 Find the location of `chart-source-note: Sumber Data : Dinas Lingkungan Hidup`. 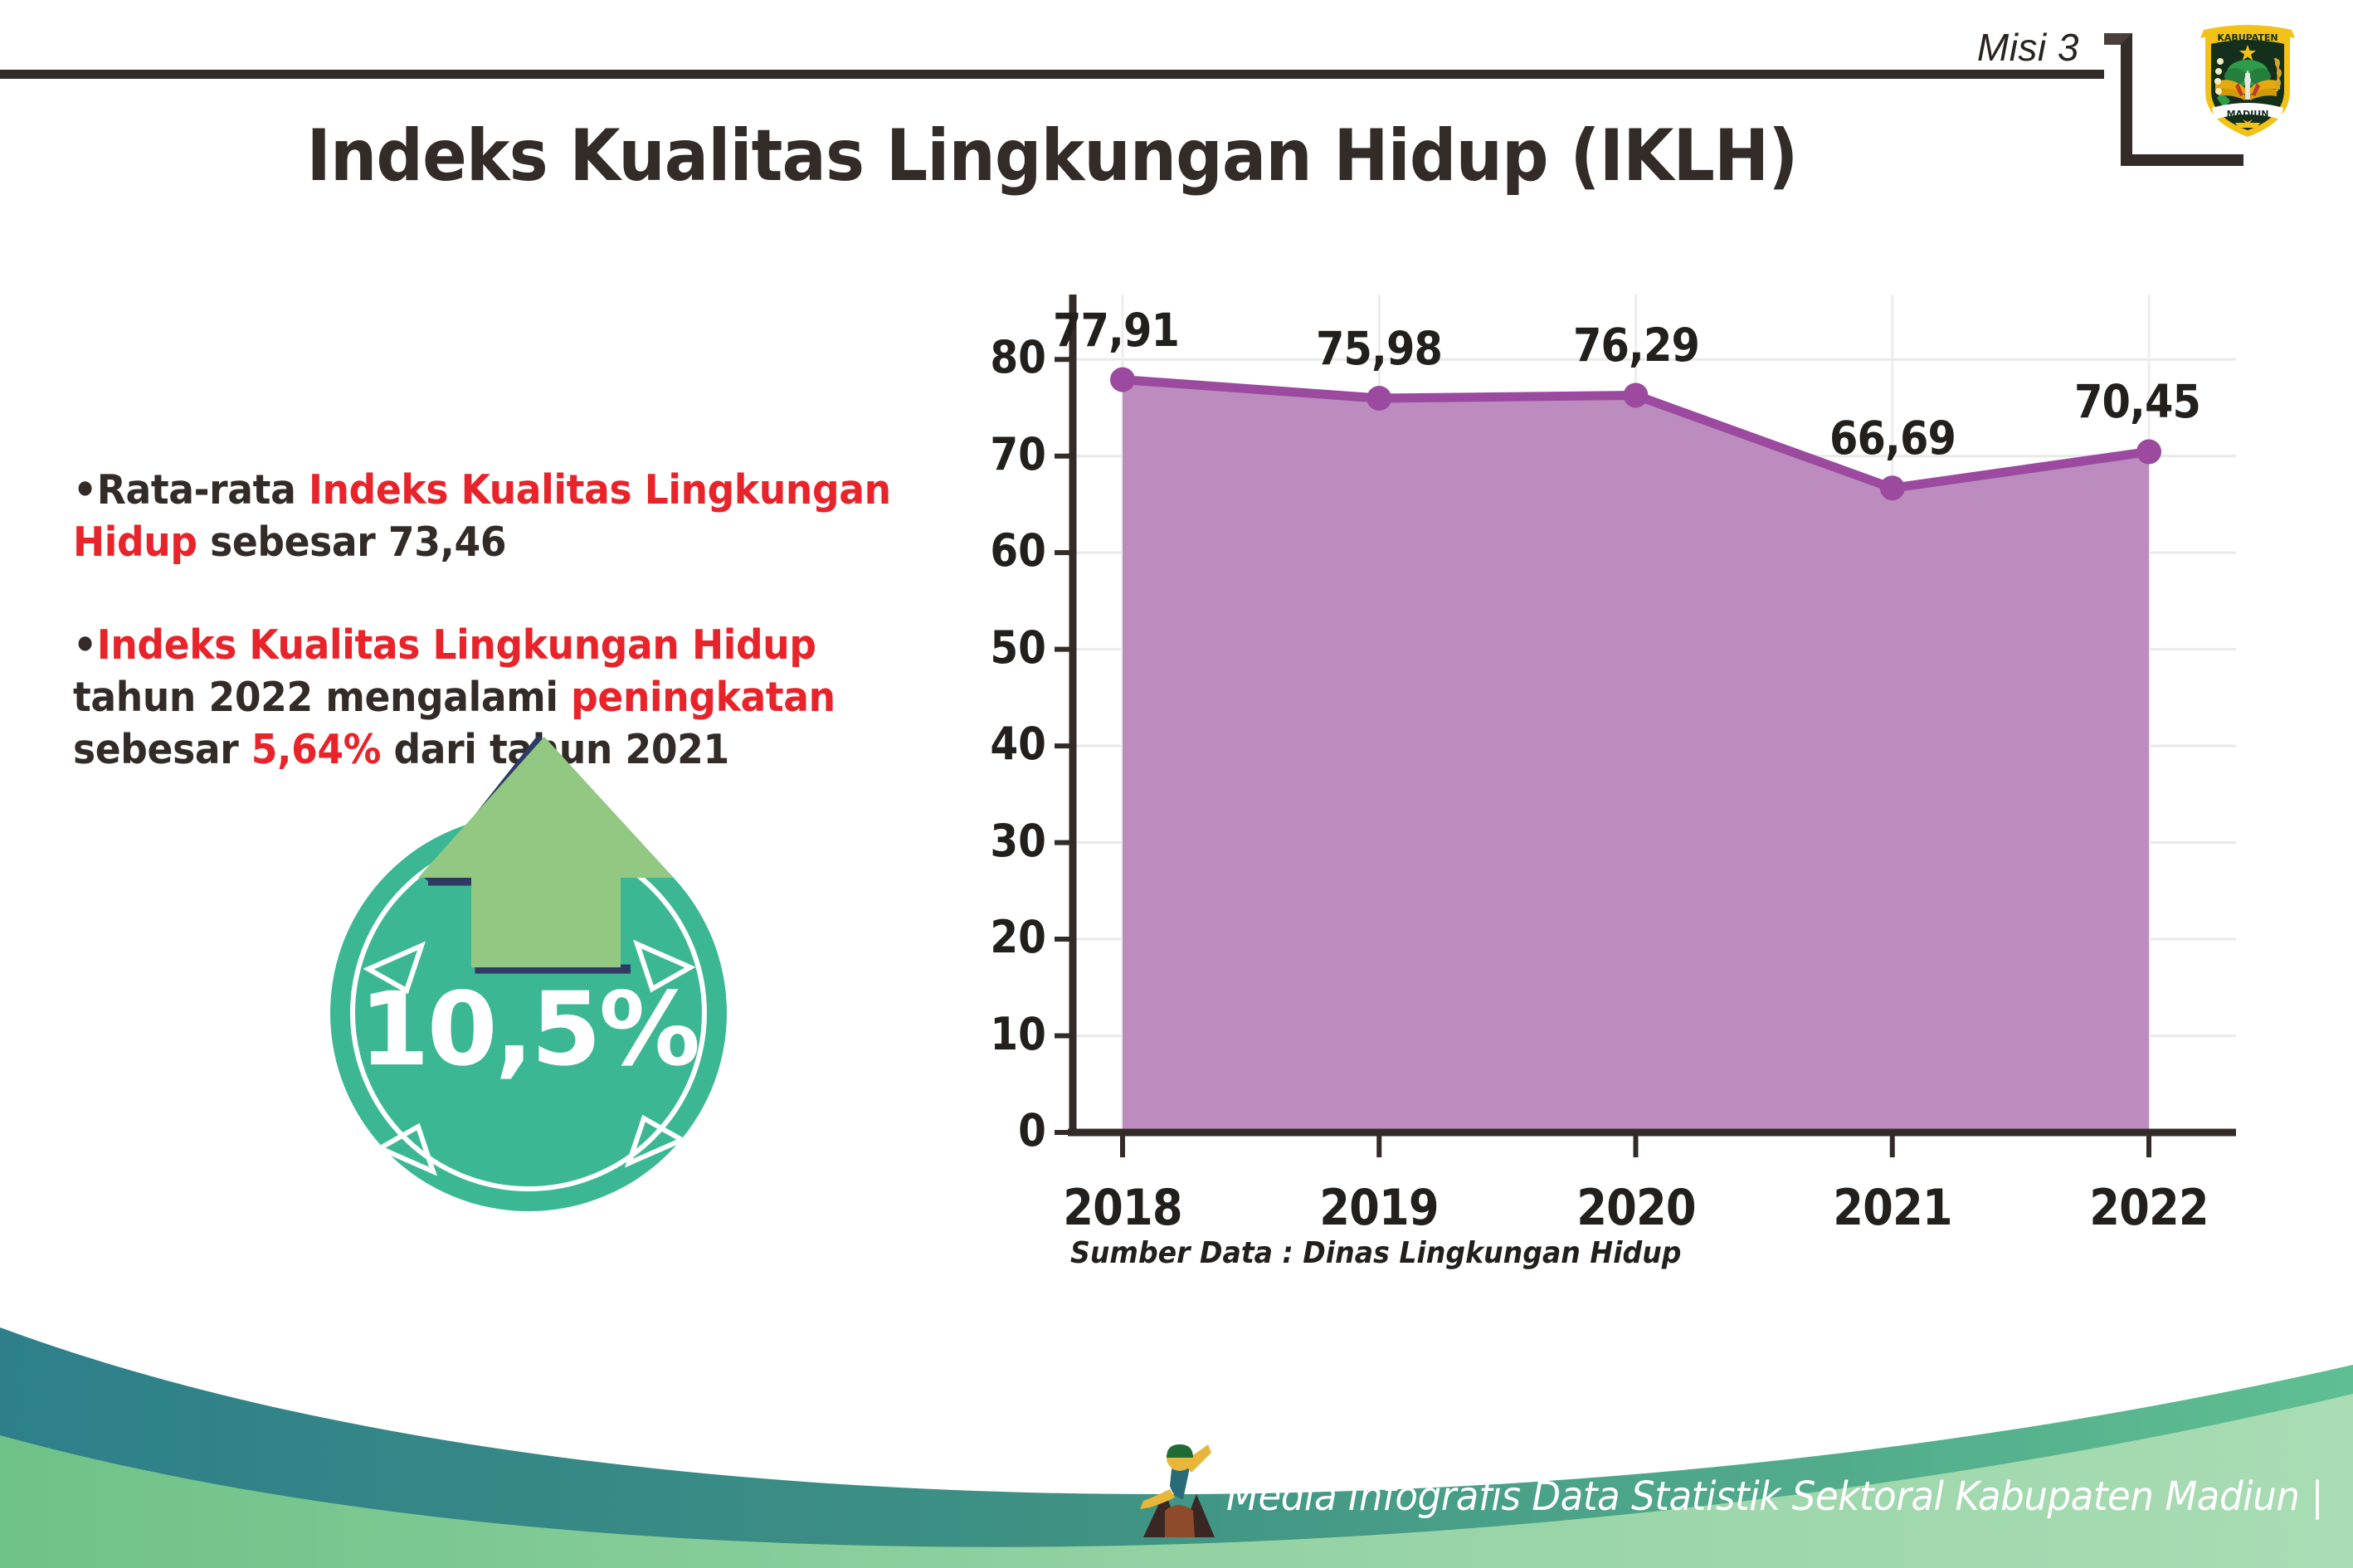

chart-source-note: Sumber Data : Dinas Lingkungan Hidup is located at coordinates (1376, 1253).